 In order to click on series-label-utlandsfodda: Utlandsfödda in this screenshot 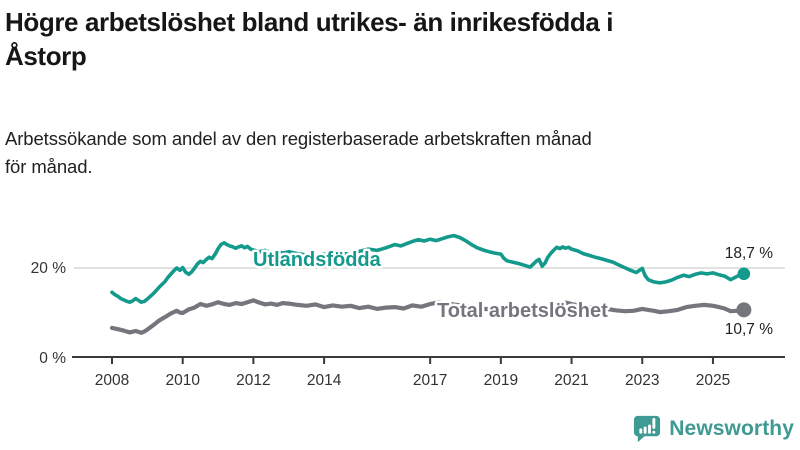, I will do `click(317, 260)`.